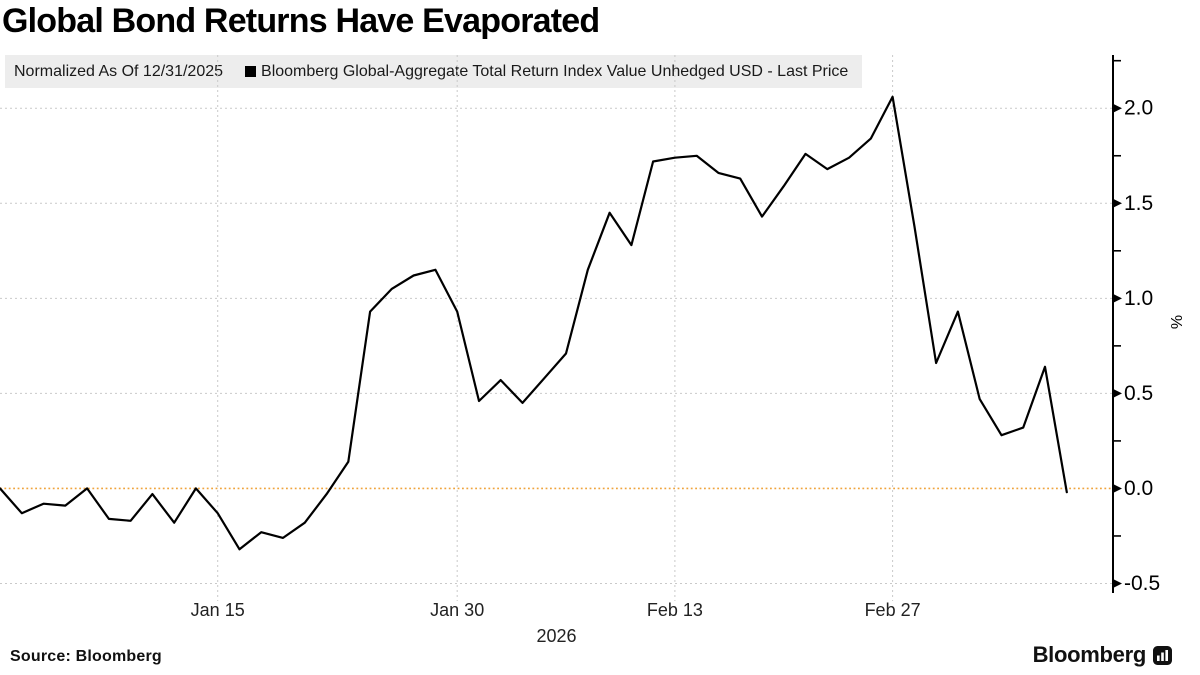  I want to click on y-tick-label: 1.5, so click(1138, 203).